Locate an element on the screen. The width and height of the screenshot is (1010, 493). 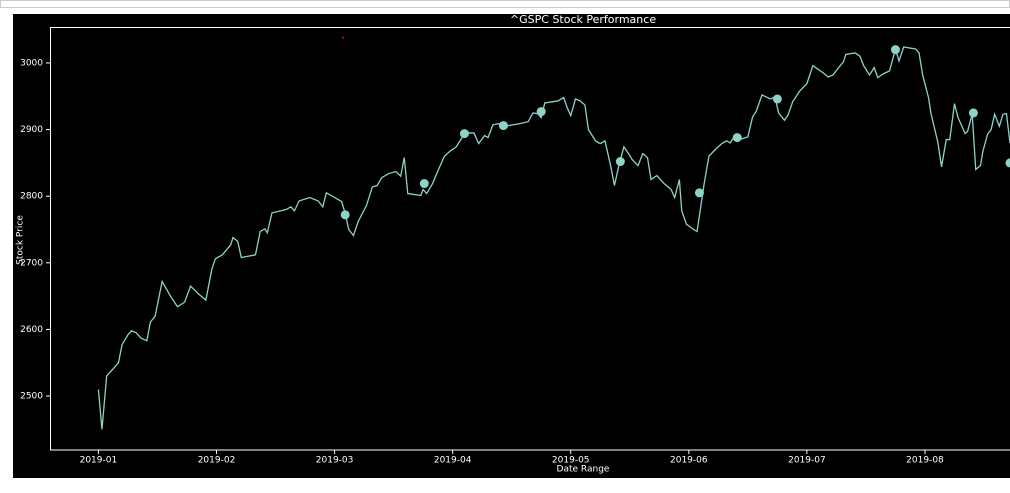
y-tick-label: 2900 is located at coordinates (31, 130).